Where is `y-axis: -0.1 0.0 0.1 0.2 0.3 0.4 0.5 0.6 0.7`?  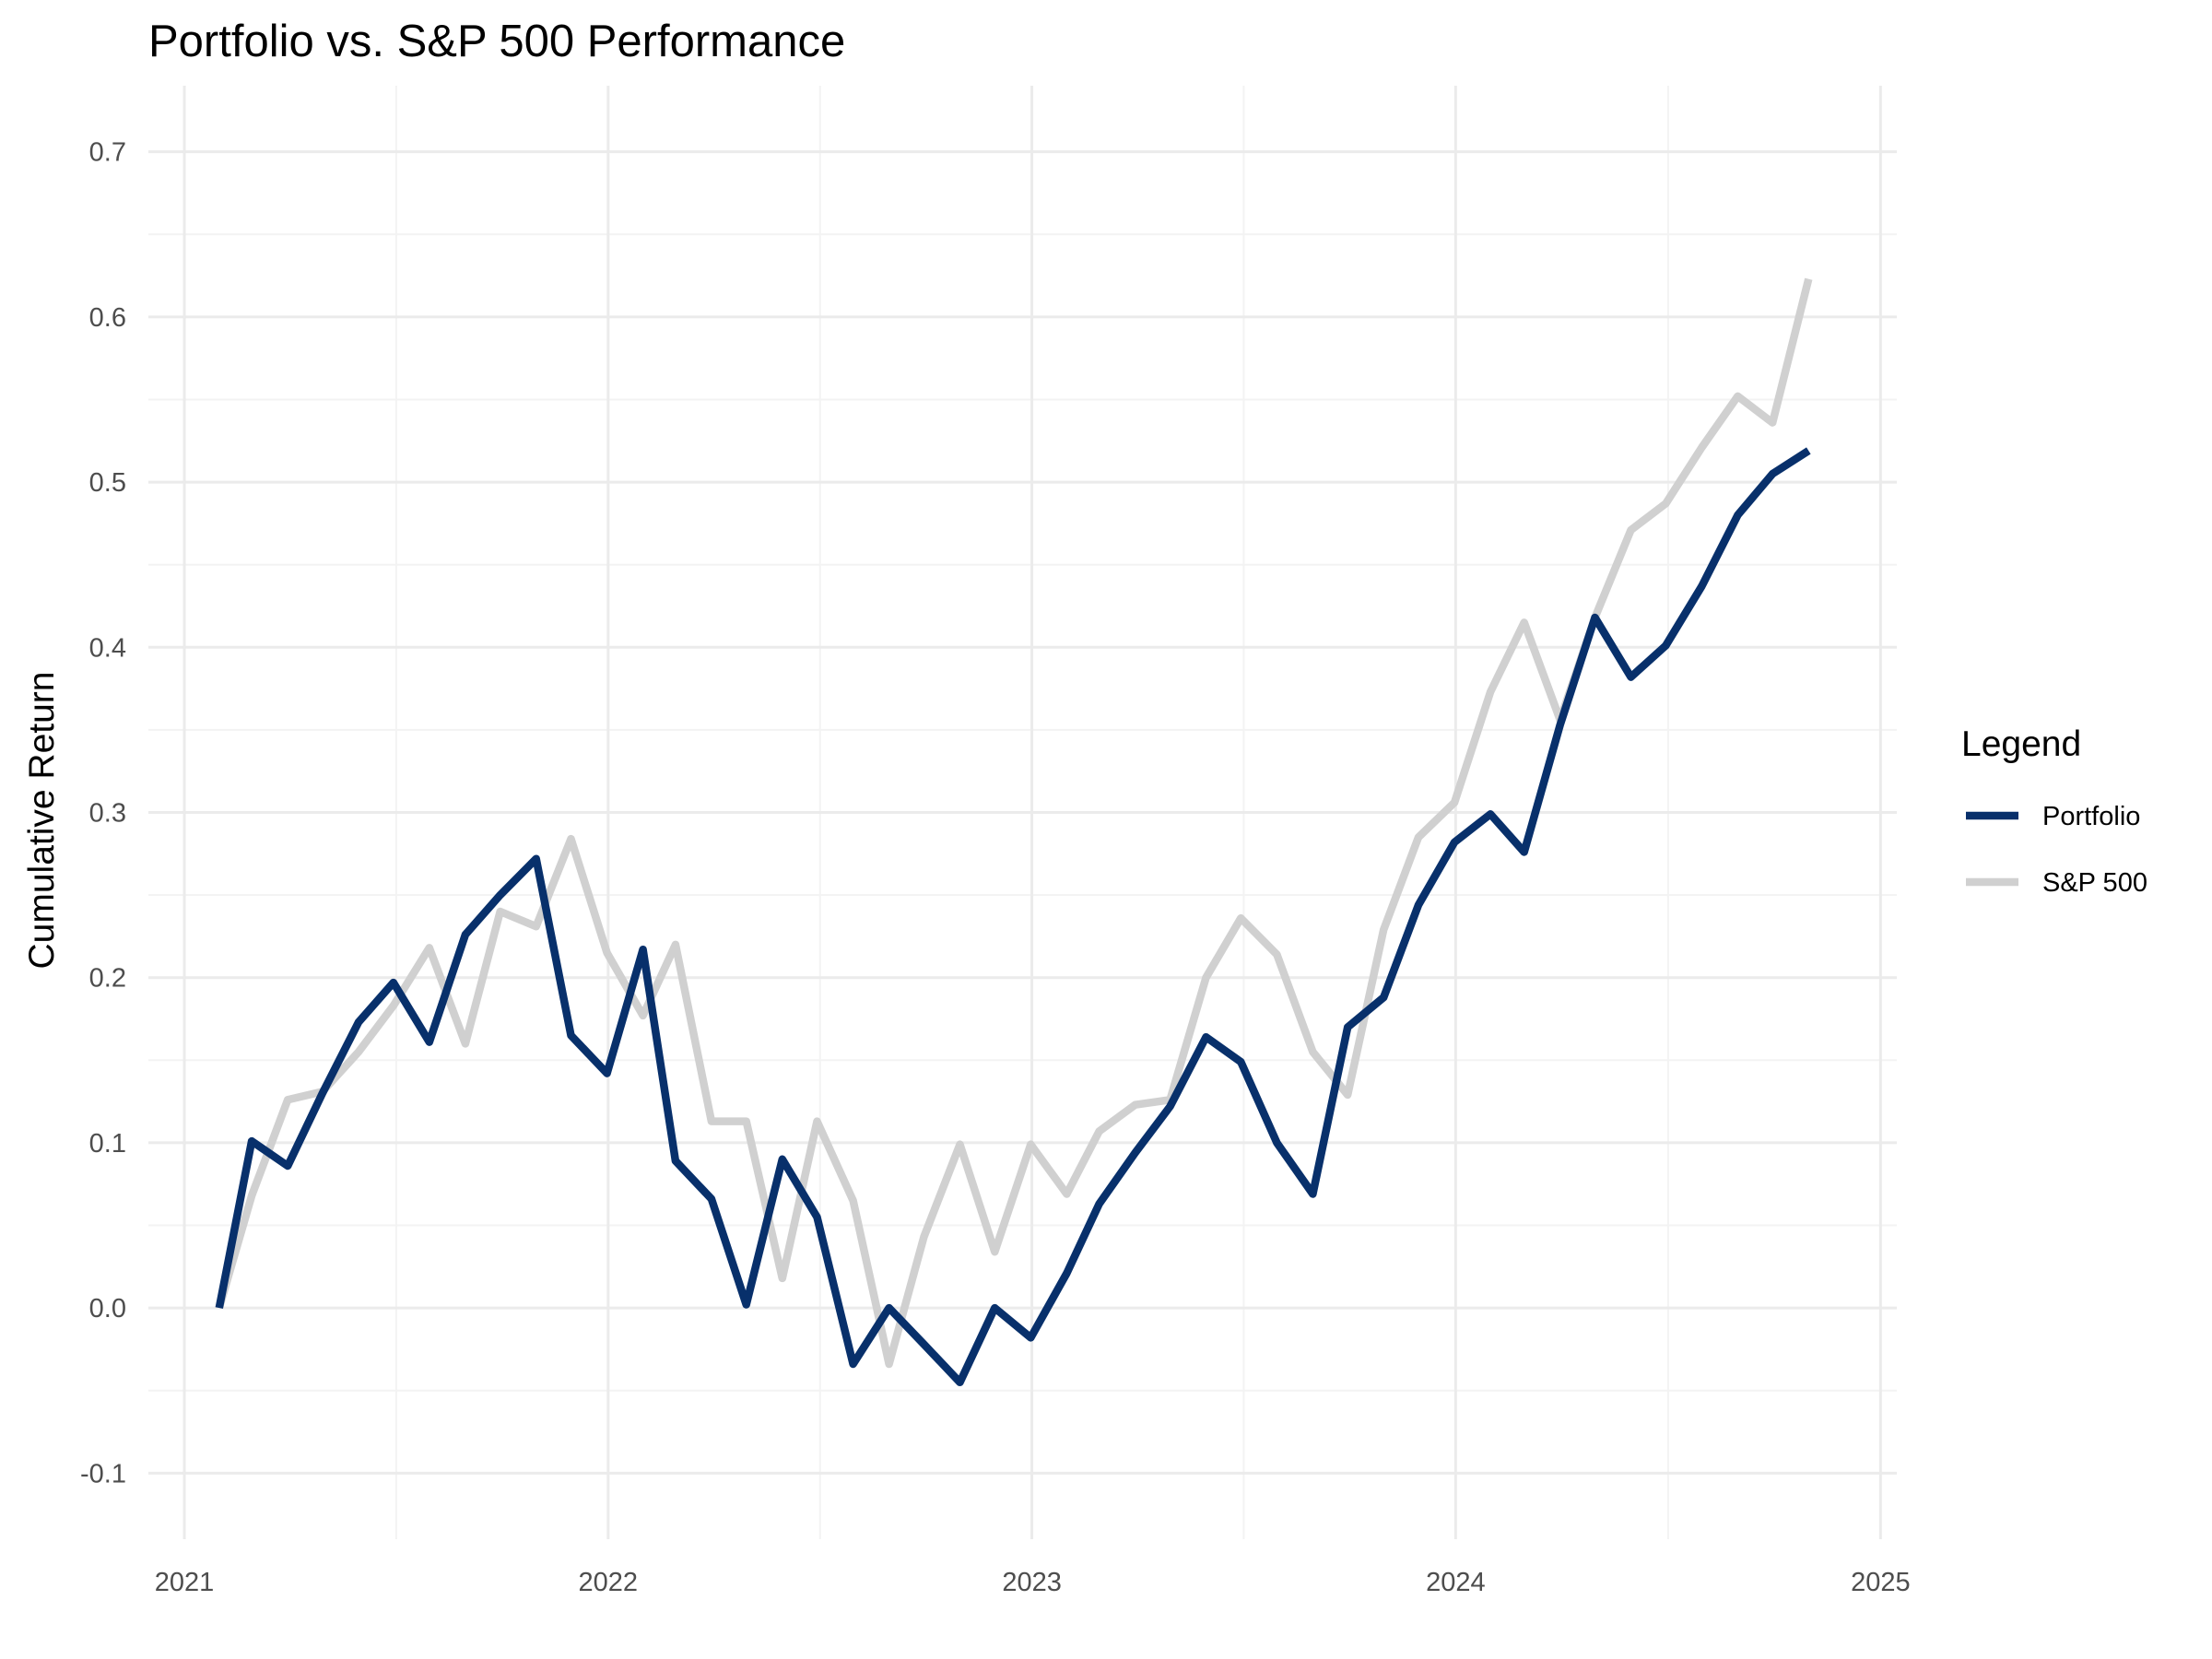 y-axis: -0.1 0.0 0.1 0.2 0.3 0.4 0.5 0.6 0.7 is located at coordinates (103, 813).